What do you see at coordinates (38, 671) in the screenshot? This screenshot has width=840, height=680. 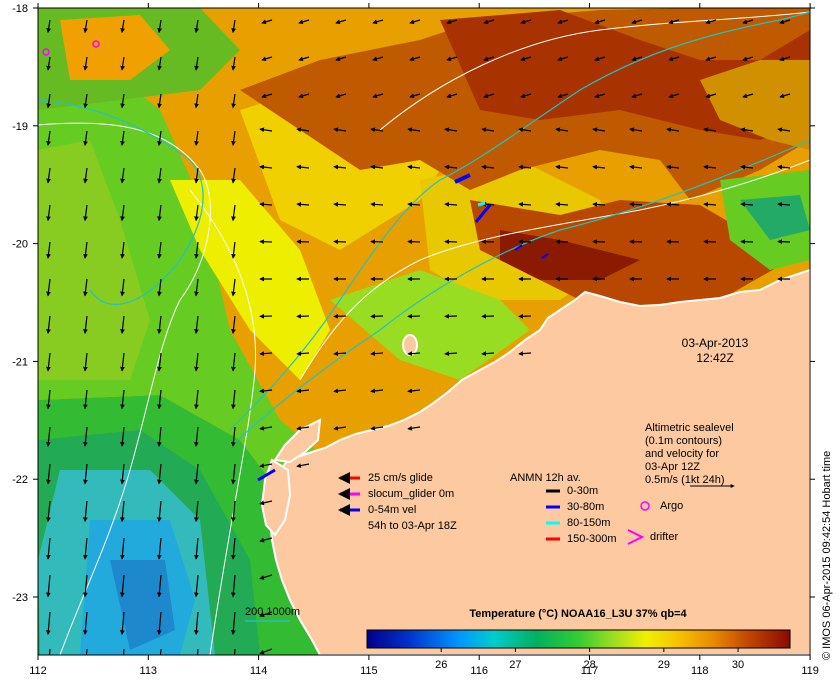 I see `lon-tick-label: 112` at bounding box center [38, 671].